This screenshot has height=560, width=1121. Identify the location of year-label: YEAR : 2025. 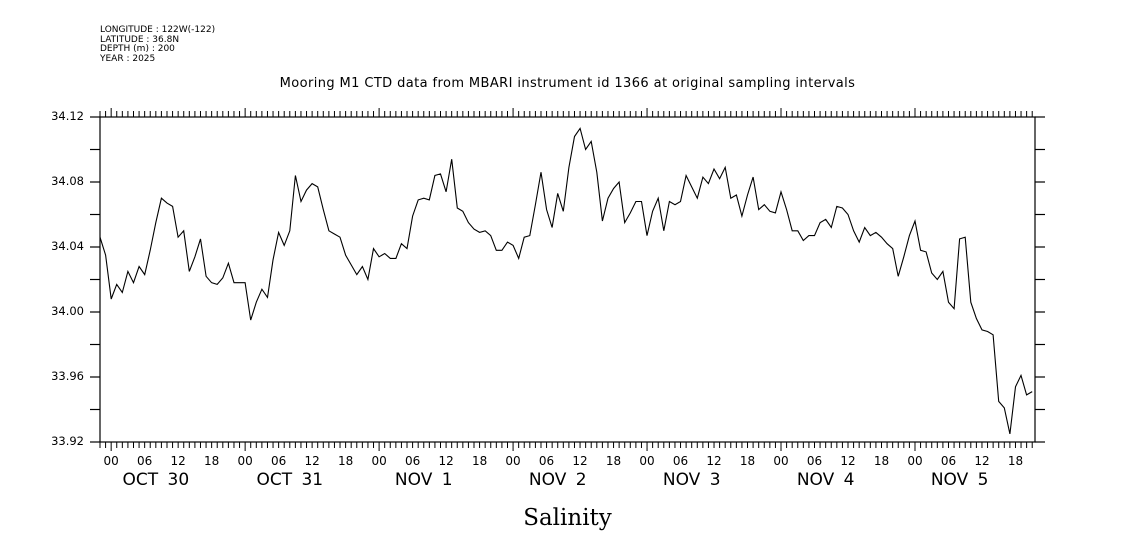
(128, 58).